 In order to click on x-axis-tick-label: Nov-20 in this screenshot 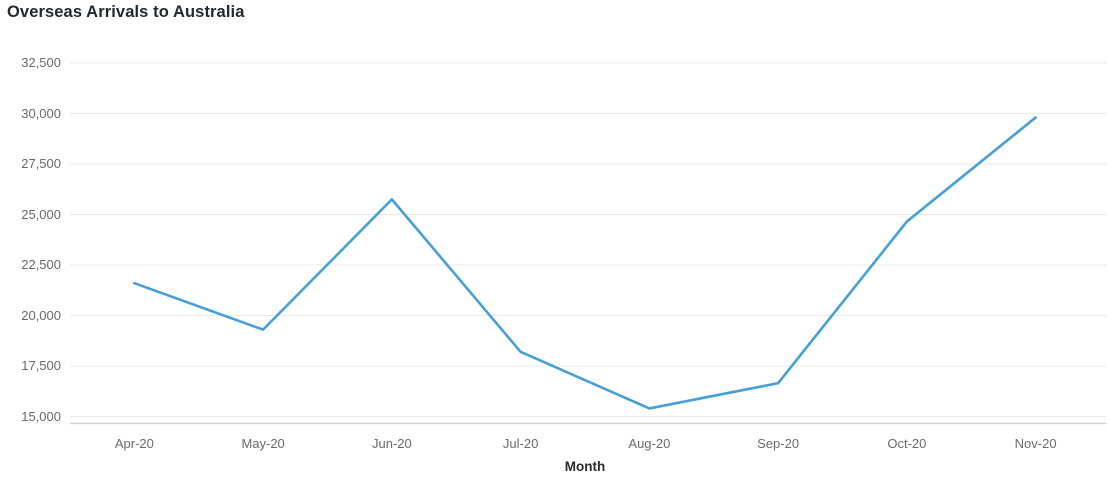, I will do `click(1035, 443)`.